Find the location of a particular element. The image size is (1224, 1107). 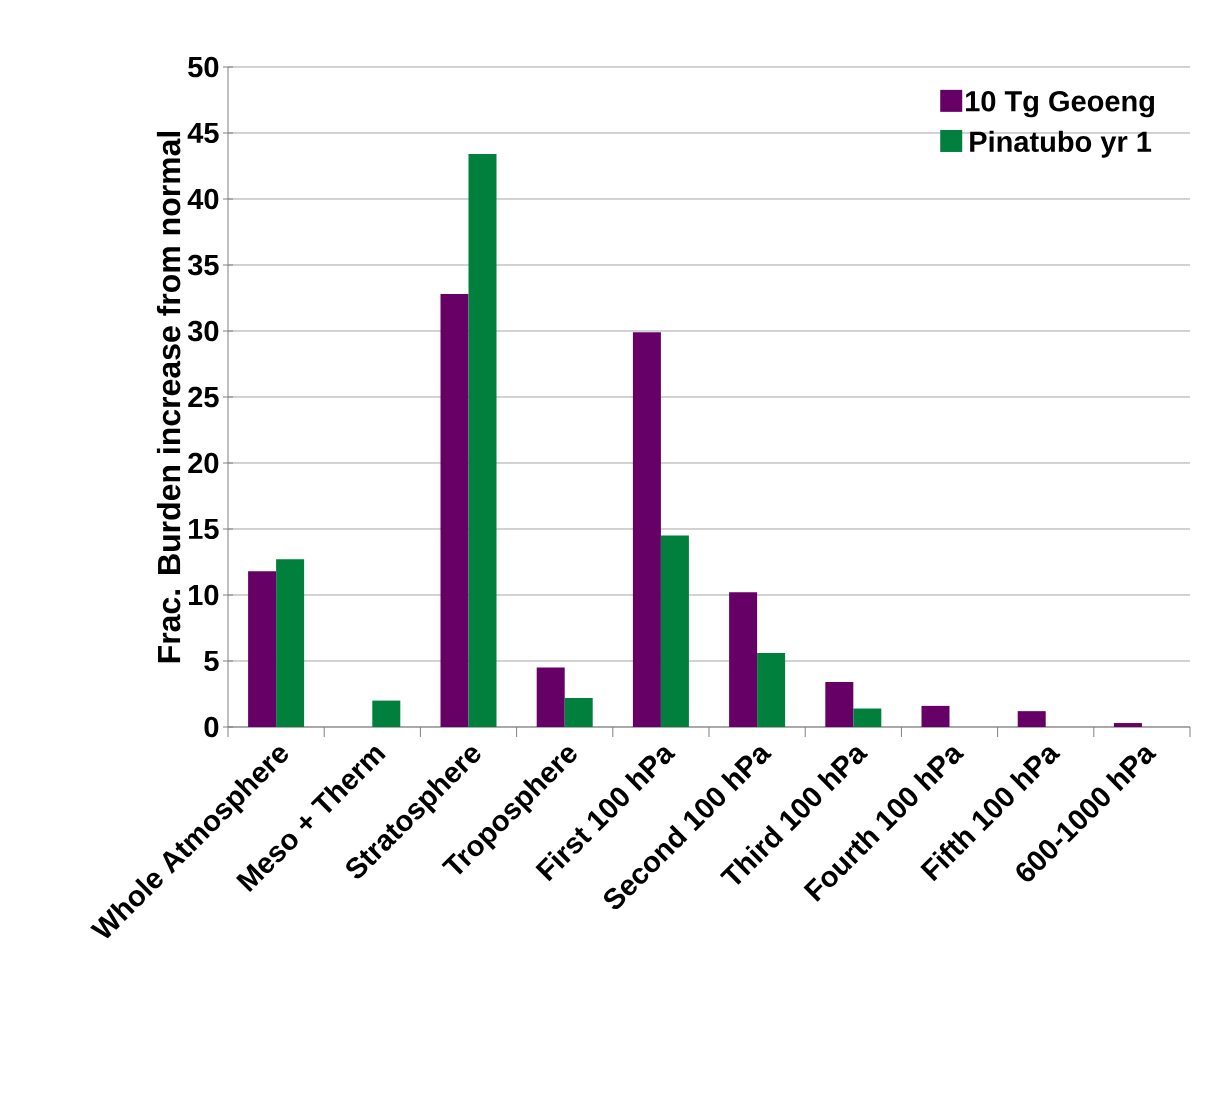

y-tick-label: 35 is located at coordinates (203, 265).